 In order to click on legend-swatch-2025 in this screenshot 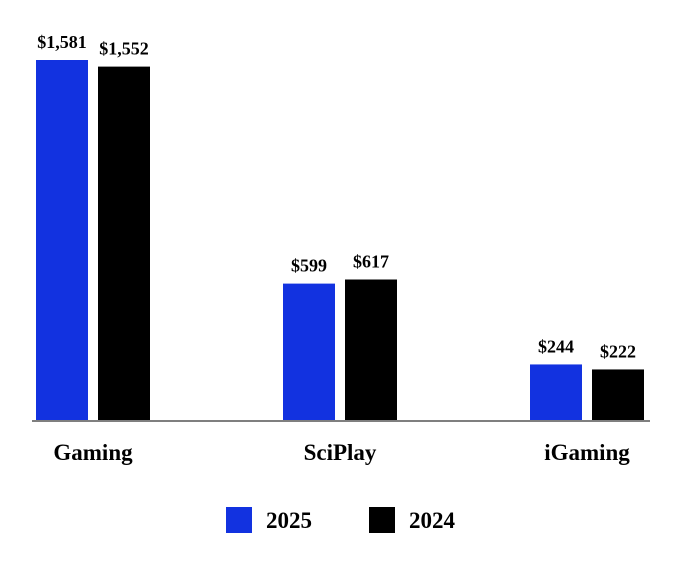, I will do `click(239, 520)`.